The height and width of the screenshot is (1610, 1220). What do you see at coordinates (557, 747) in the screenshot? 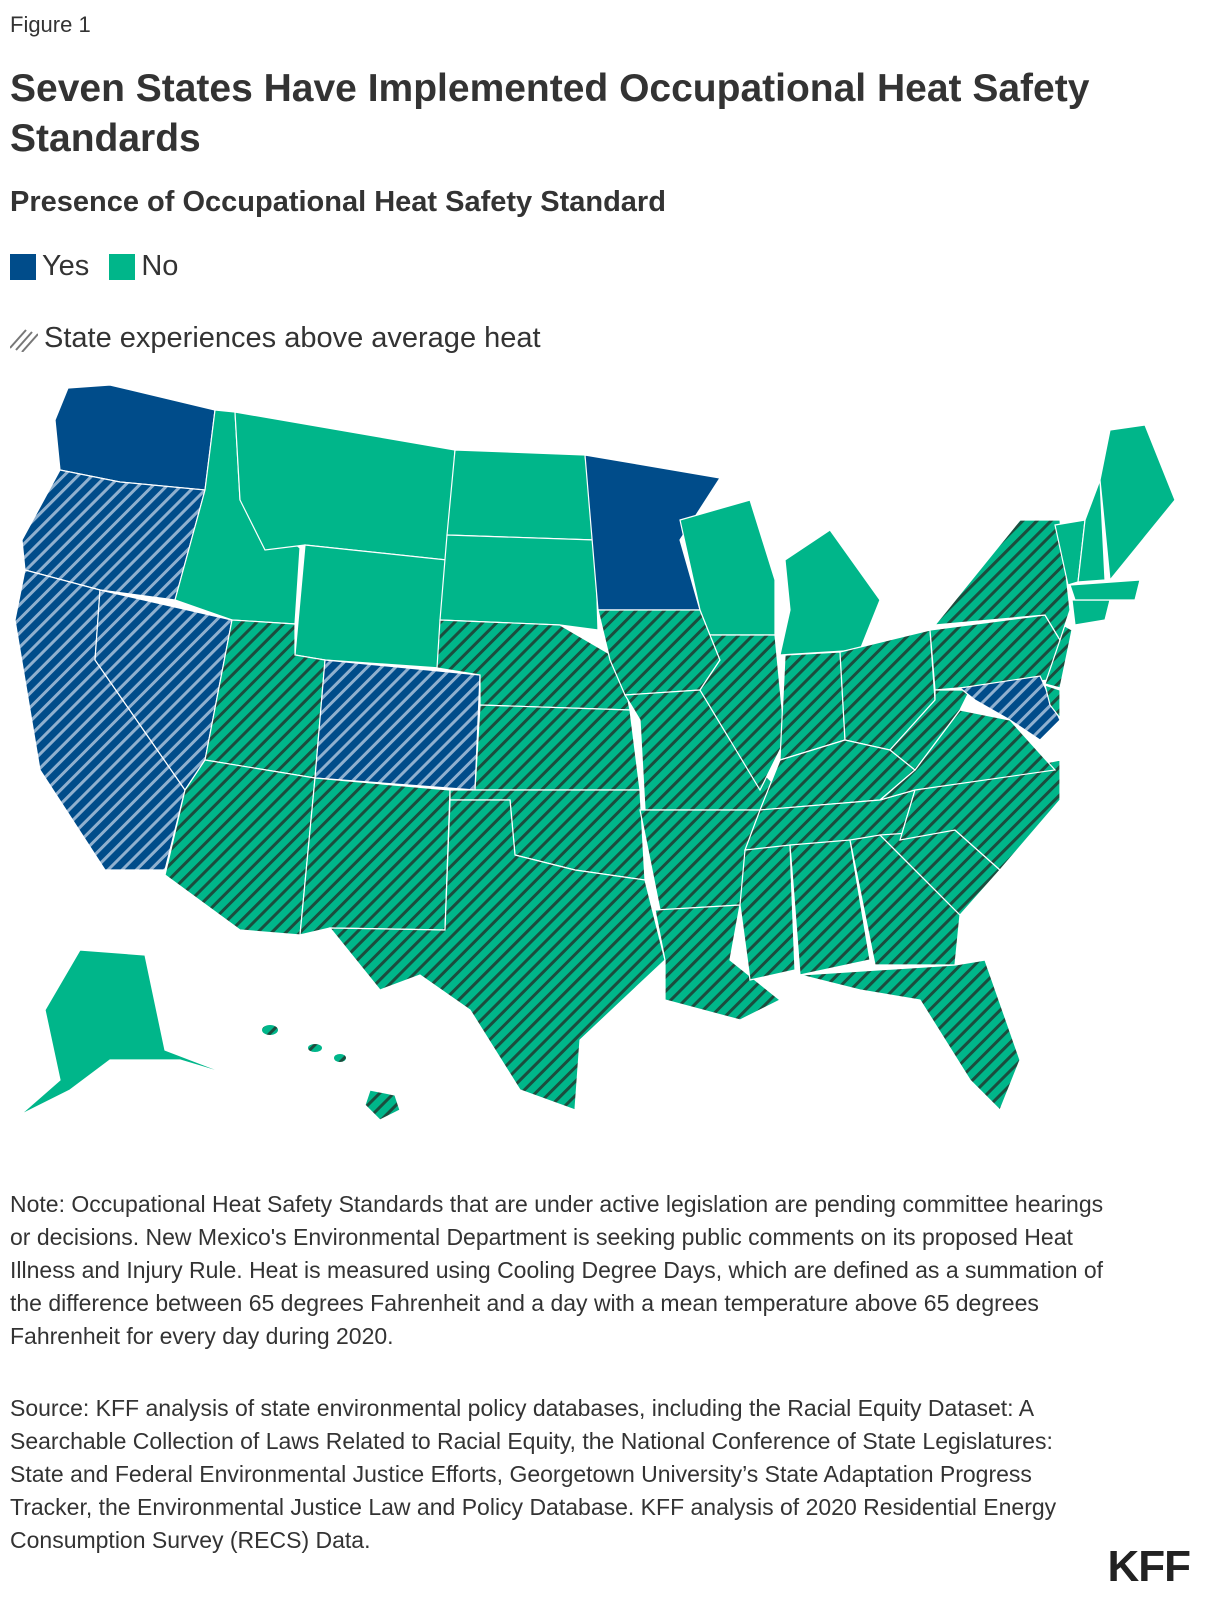
I see `state-ks` at bounding box center [557, 747].